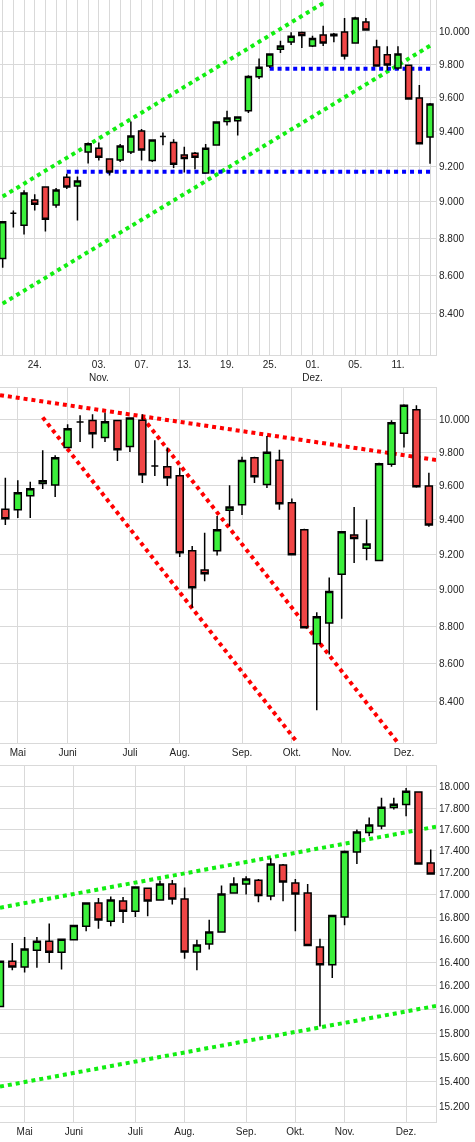 This screenshot has width=475, height=1142. I want to click on y-tick-label: 16.800, so click(455, 917).